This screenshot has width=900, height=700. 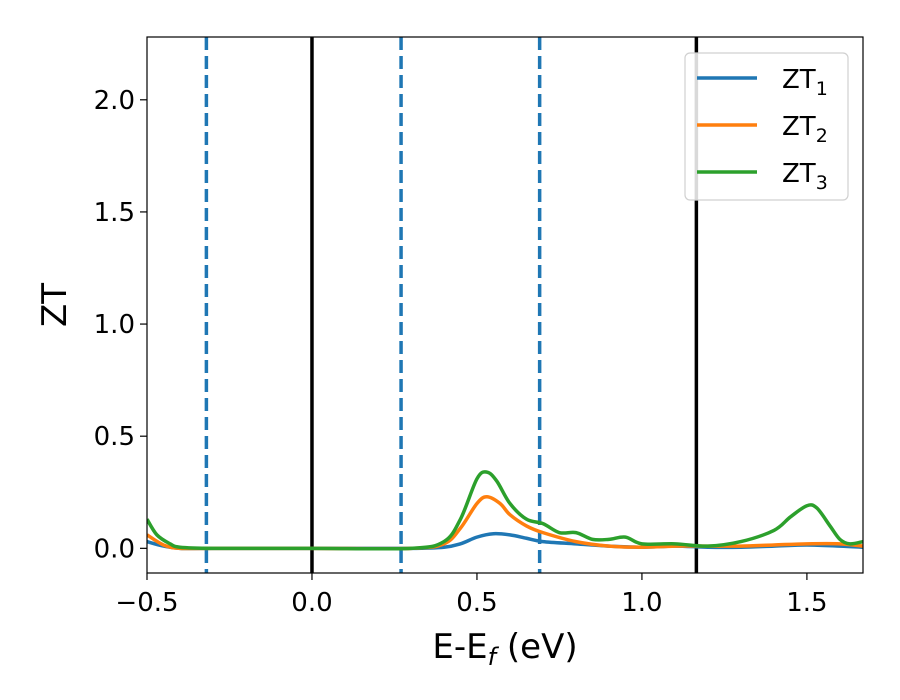 I want to click on legend-label-zt3: ZT3, so click(x=805, y=176).